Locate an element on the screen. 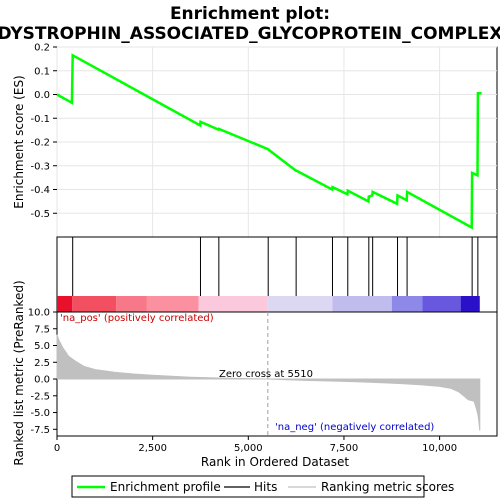  metric-tick-label: 7.5 is located at coordinates (42, 329).